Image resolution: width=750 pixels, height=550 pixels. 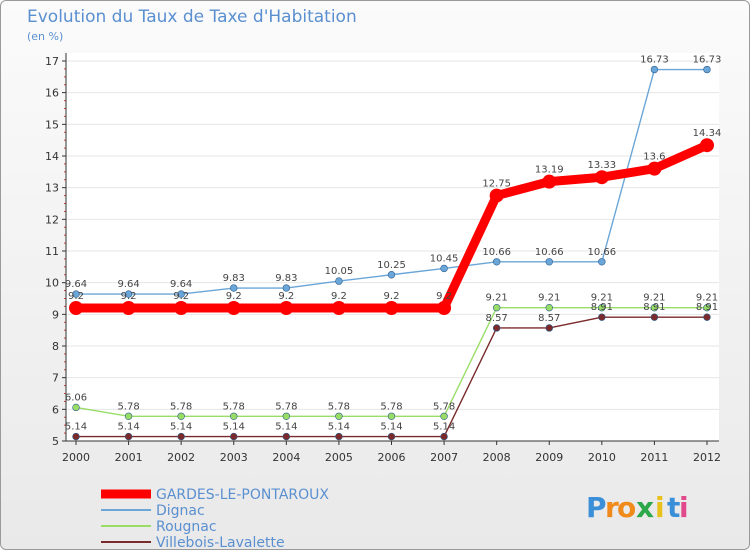 What do you see at coordinates (234, 278) in the screenshot?
I see `data-label: 9.83` at bounding box center [234, 278].